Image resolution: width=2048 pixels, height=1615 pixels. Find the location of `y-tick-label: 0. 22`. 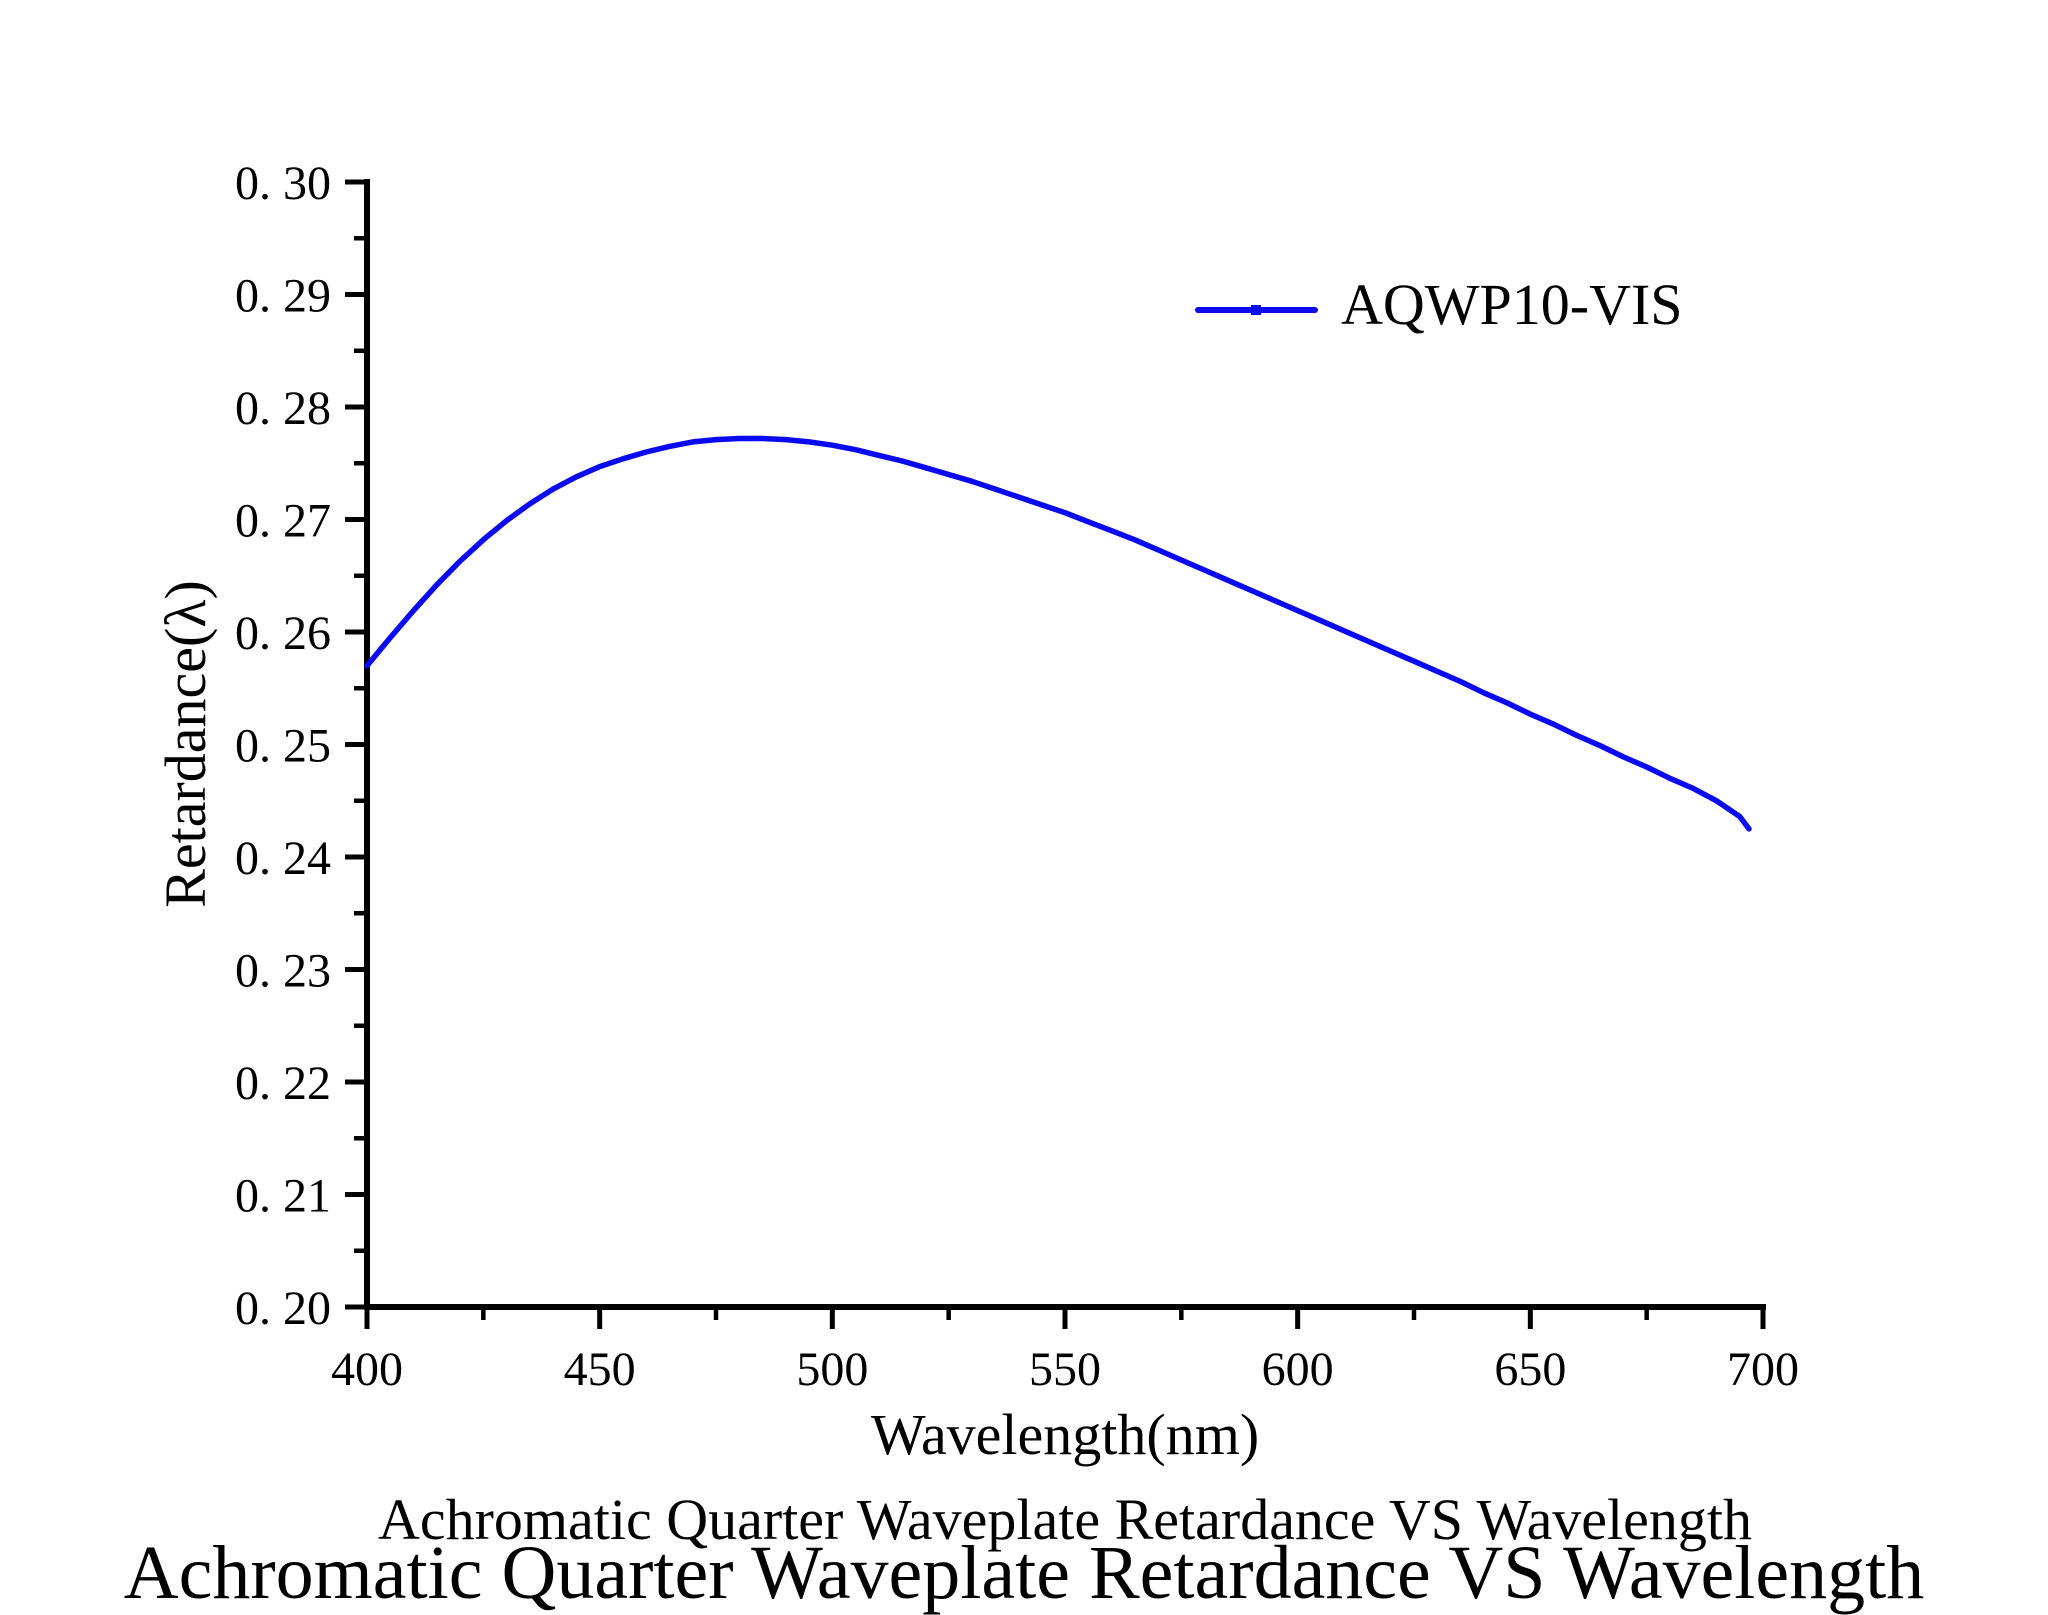

y-tick-label: 0. 22 is located at coordinates (283, 1083).